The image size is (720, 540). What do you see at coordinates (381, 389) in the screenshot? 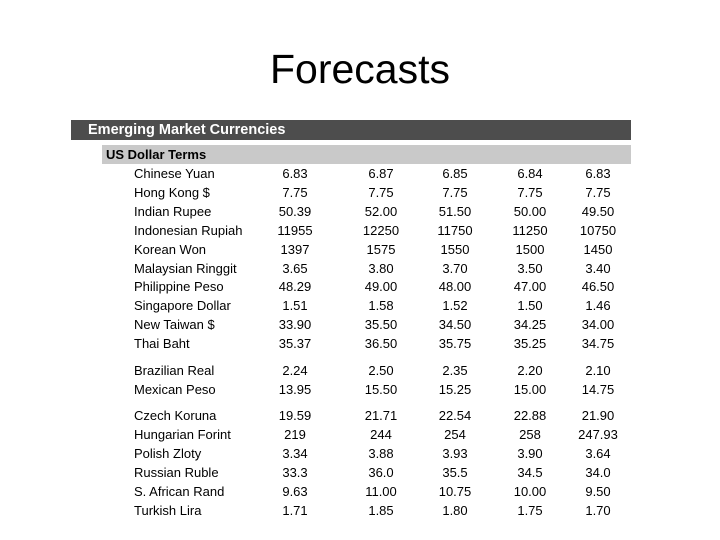
I see `forecast-value: 15.50` at bounding box center [381, 389].